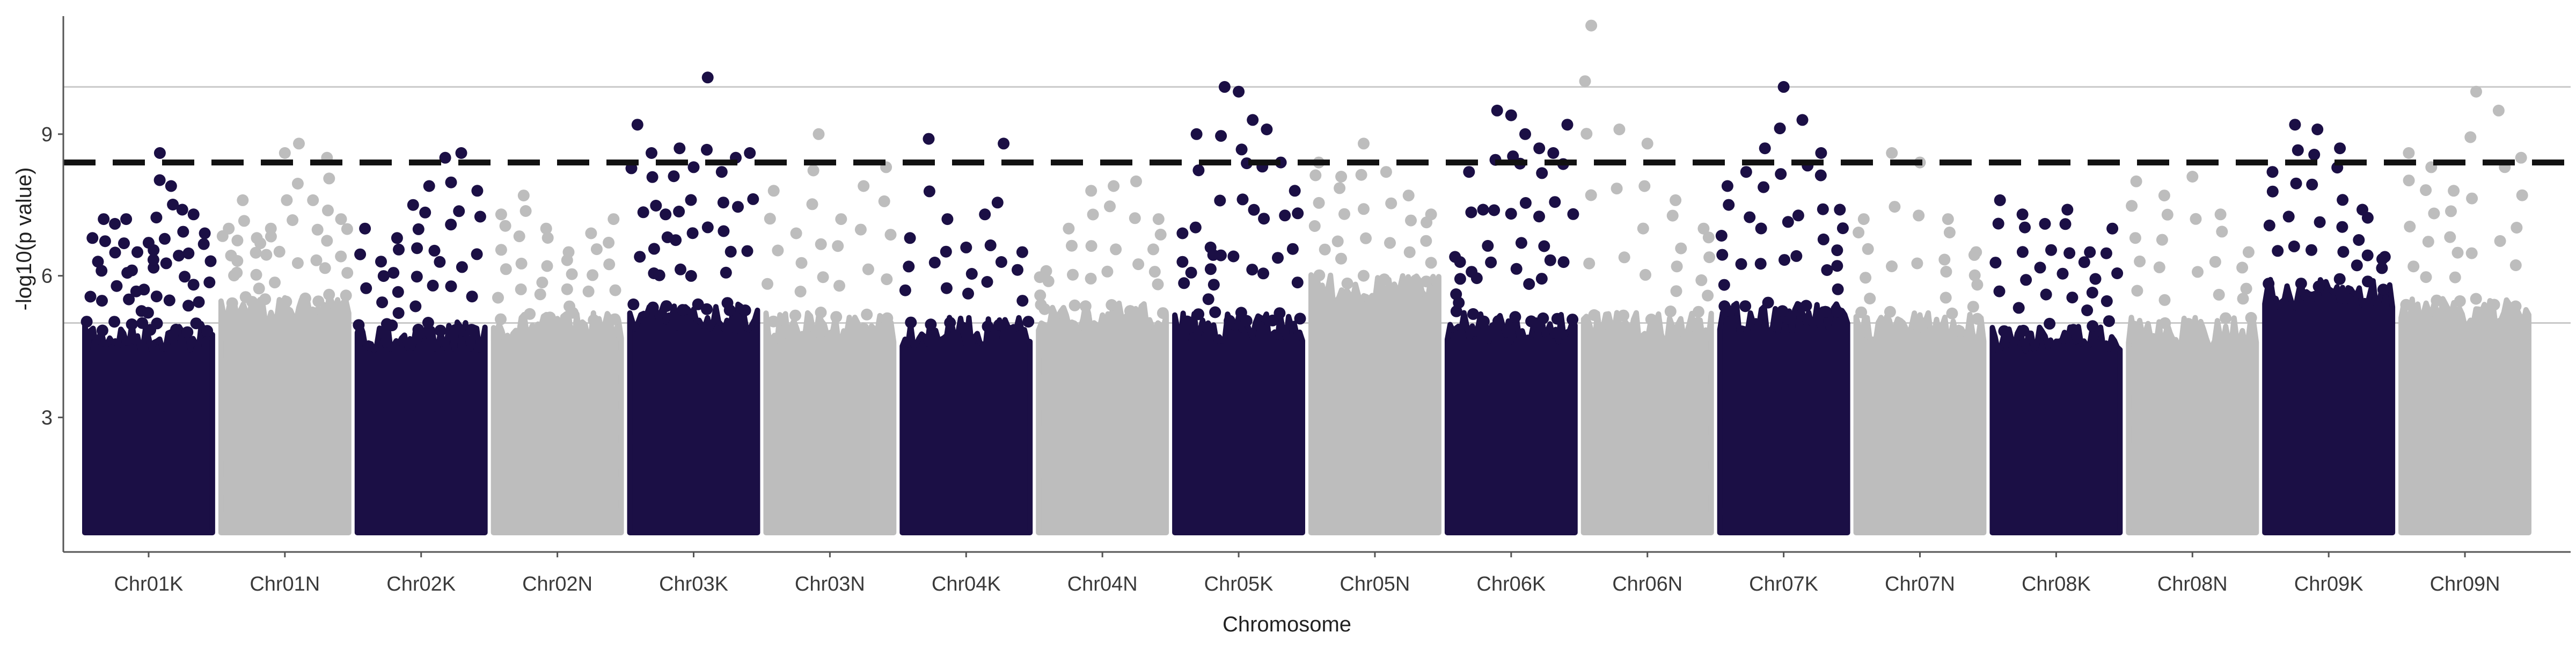  What do you see at coordinates (1920, 584) in the screenshot?
I see `x-tick-label: Chr07N` at bounding box center [1920, 584].